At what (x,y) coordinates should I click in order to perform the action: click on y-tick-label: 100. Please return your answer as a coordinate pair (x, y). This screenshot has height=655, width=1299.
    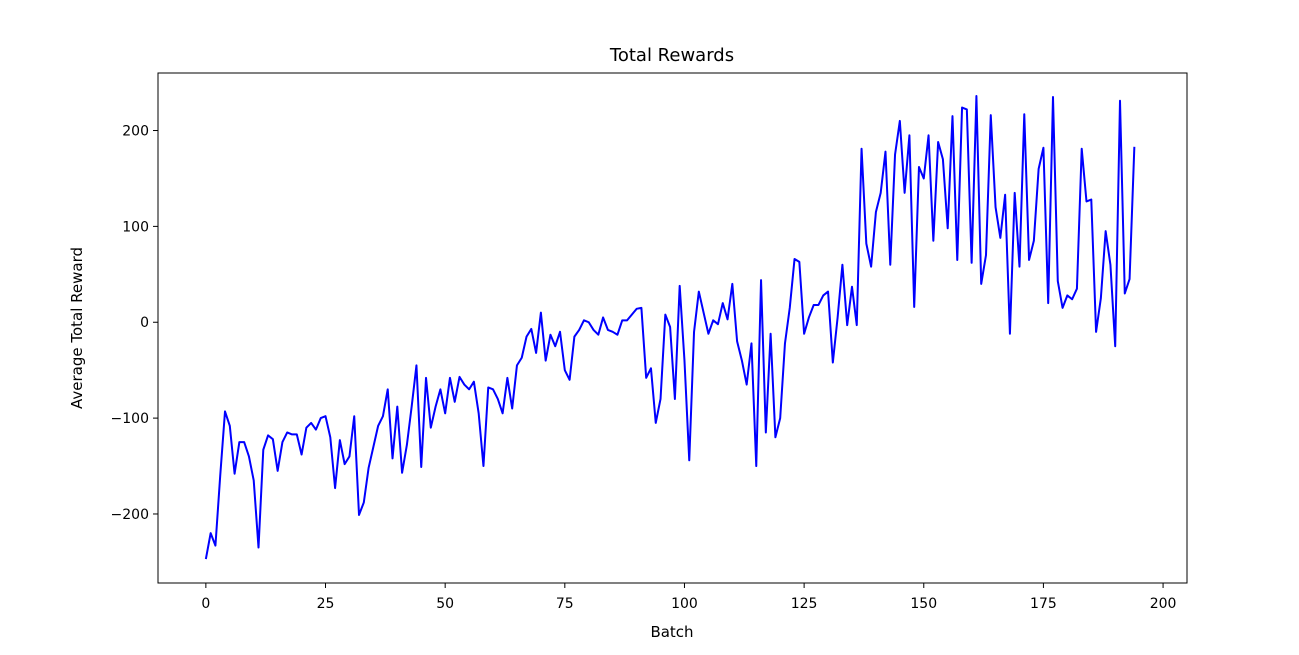
    Looking at the image, I should click on (135, 227).